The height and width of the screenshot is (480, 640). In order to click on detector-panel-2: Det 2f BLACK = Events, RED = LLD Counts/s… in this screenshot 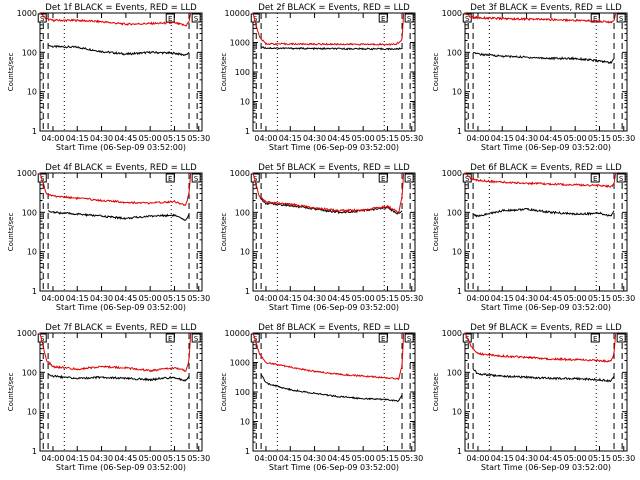, I will do `click(321, 77)`.